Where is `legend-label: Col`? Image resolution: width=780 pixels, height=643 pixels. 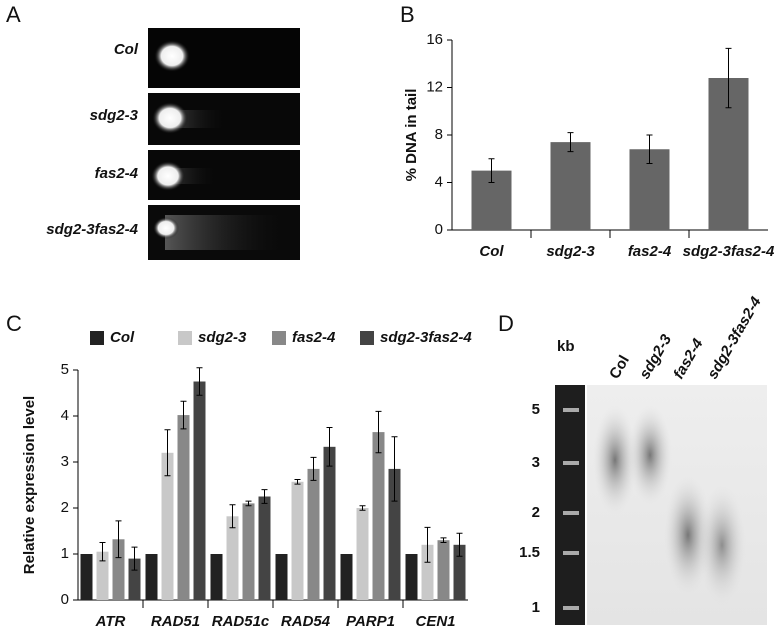 legend-label: Col is located at coordinates (122, 337).